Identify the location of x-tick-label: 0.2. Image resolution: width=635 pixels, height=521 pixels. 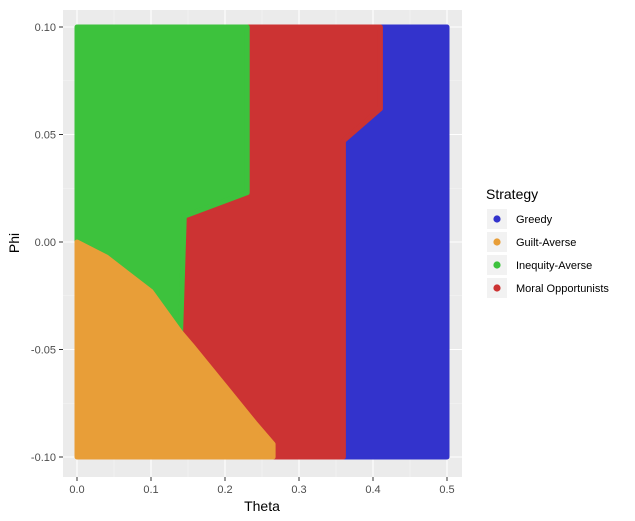
(224, 490).